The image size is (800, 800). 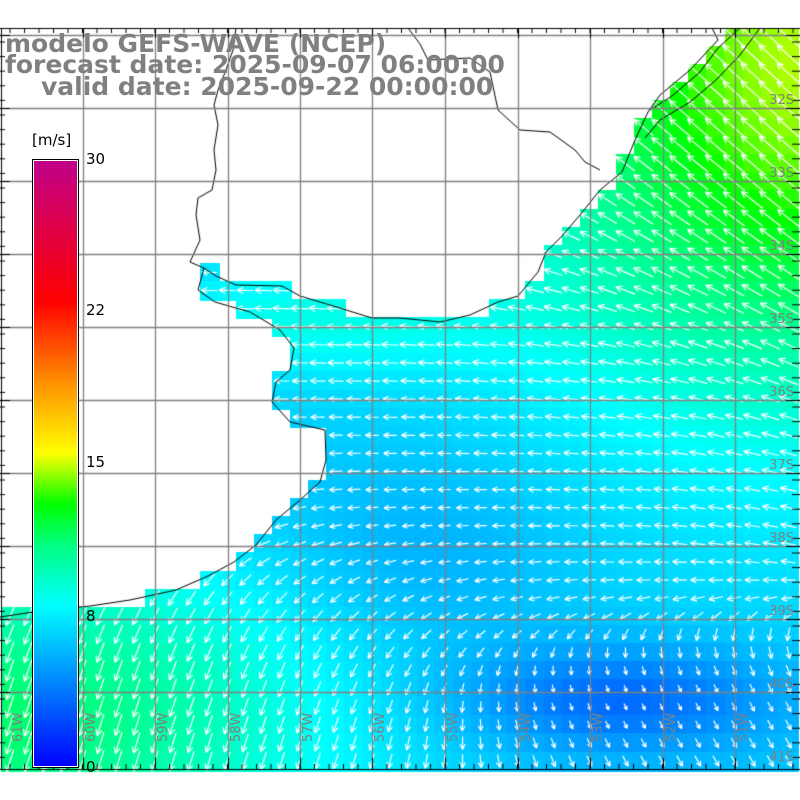 I want to click on latitude-label: 40S, so click(x=781, y=684).